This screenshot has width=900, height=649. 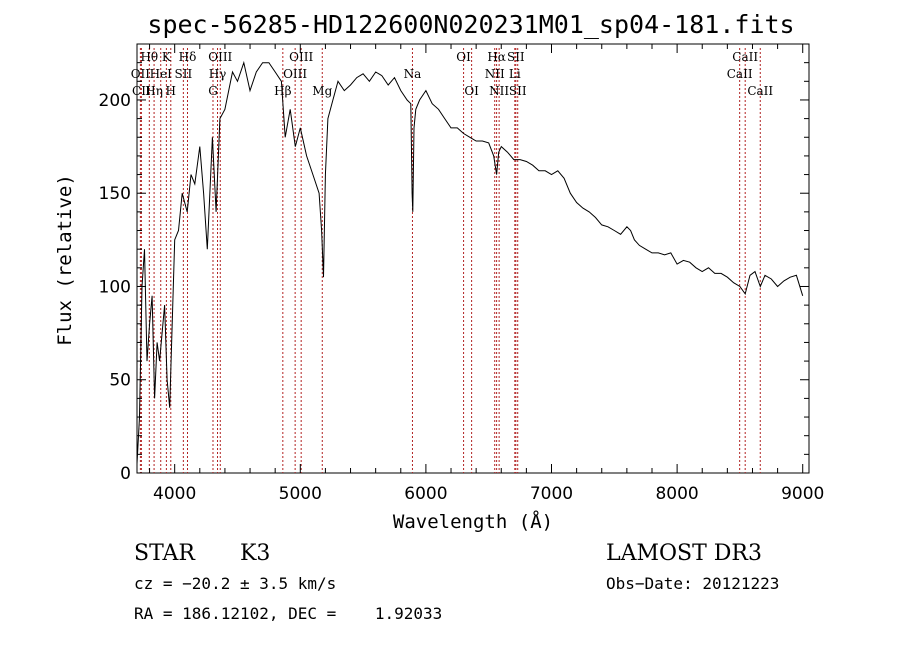 I want to click on redshift-velocity: cz = −20.2 ± 3.5 km/s, so click(x=235, y=583).